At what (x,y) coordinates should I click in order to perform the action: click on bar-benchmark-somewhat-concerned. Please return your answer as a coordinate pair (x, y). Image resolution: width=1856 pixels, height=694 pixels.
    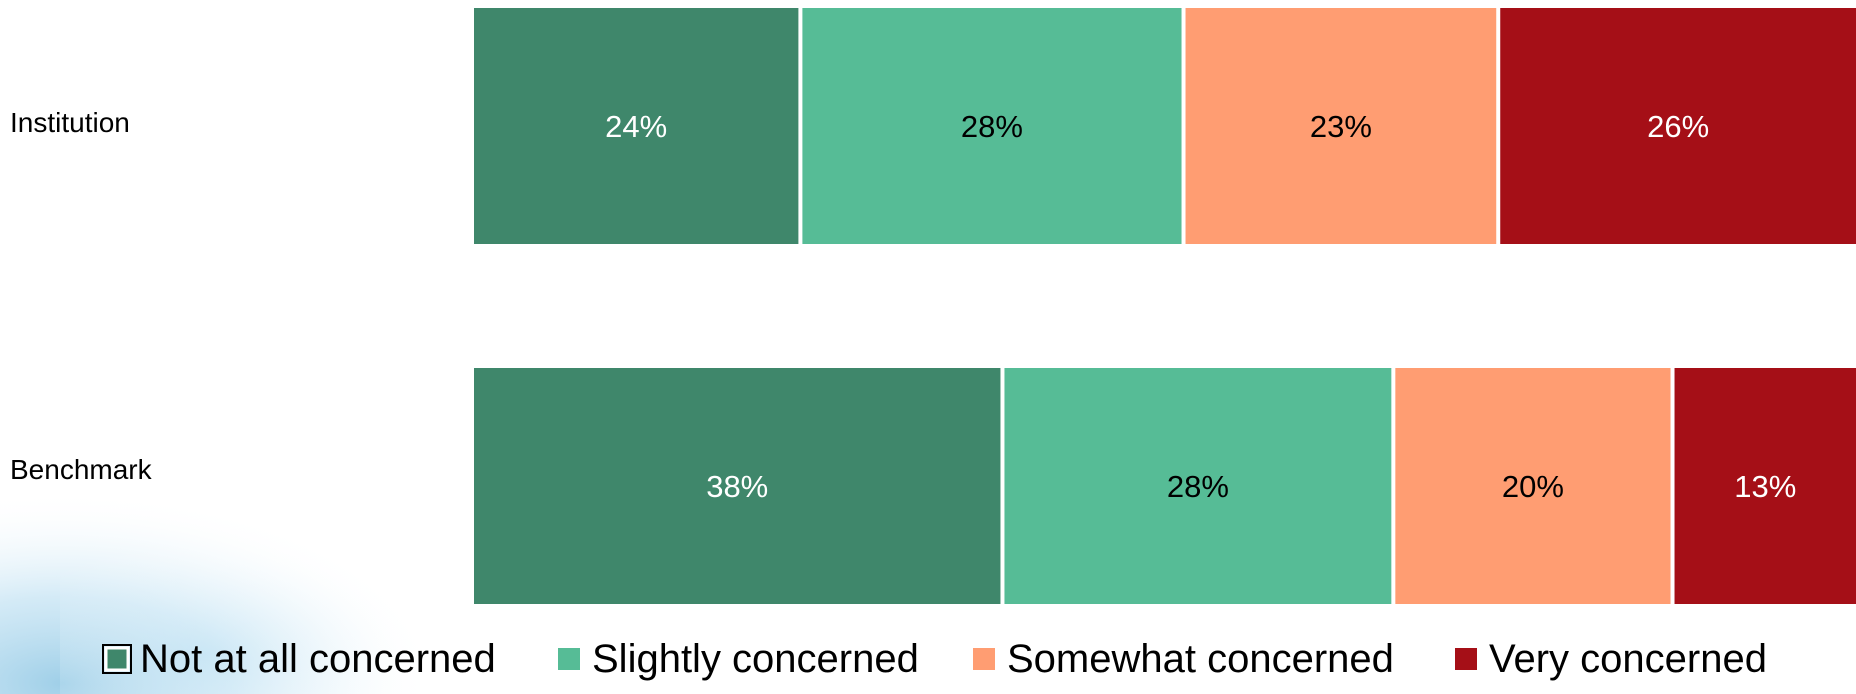
    Looking at the image, I should click on (1533, 486).